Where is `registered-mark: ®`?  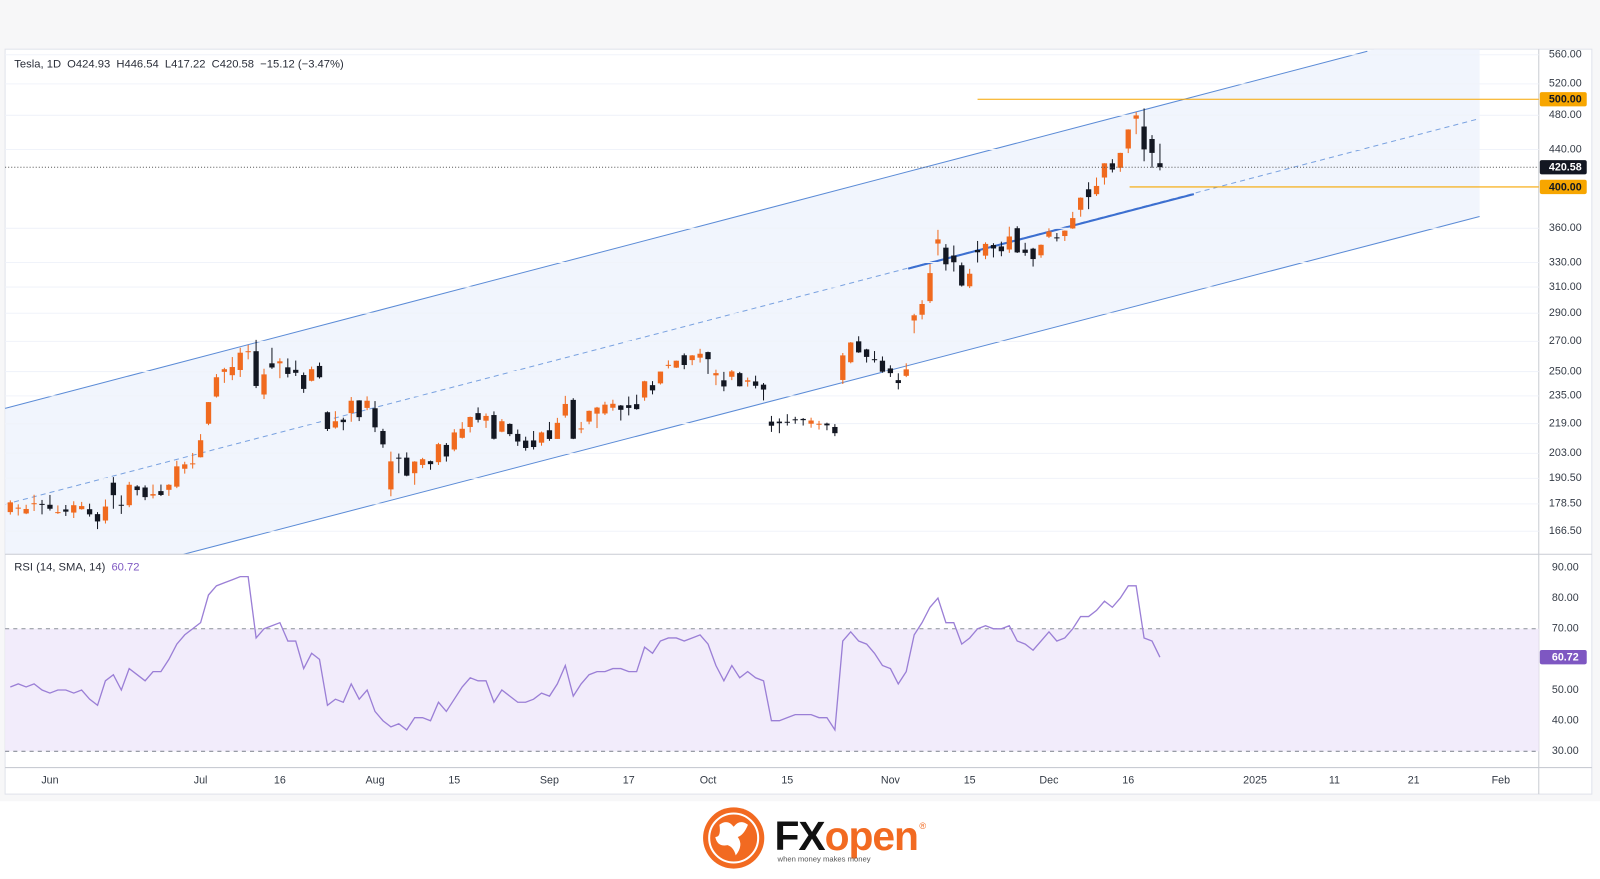 registered-mark: ® is located at coordinates (922, 826).